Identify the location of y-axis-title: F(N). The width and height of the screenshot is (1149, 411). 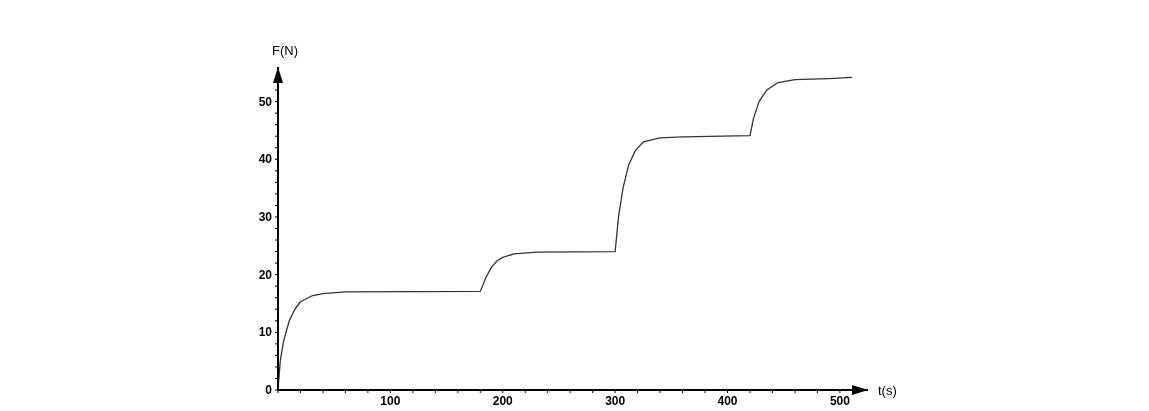
(285, 50).